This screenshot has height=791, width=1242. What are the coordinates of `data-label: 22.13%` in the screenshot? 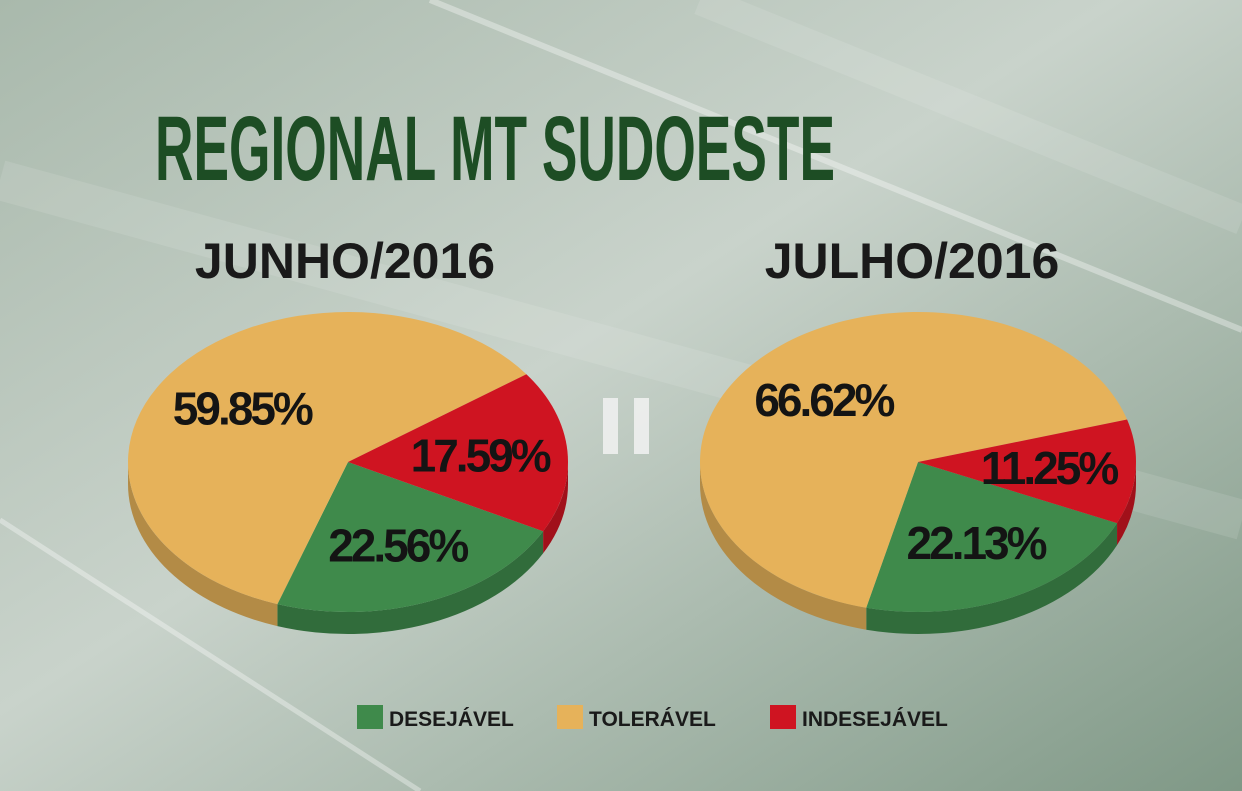 It's located at (977, 543).